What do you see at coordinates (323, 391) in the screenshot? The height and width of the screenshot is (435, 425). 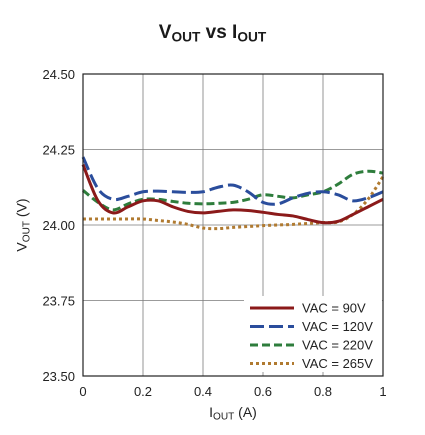 I see `x-tick-label: 0.8` at bounding box center [323, 391].